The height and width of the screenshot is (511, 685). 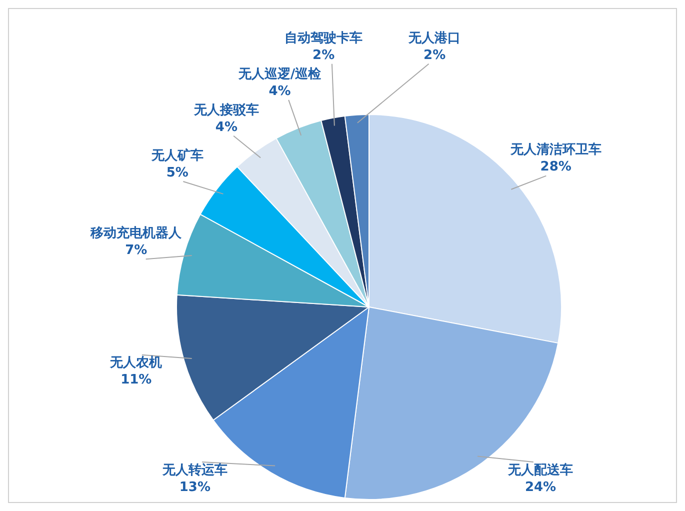 What do you see at coordinates (225, 110) in the screenshot?
I see `slice-label: 无人接驳车` at bounding box center [225, 110].